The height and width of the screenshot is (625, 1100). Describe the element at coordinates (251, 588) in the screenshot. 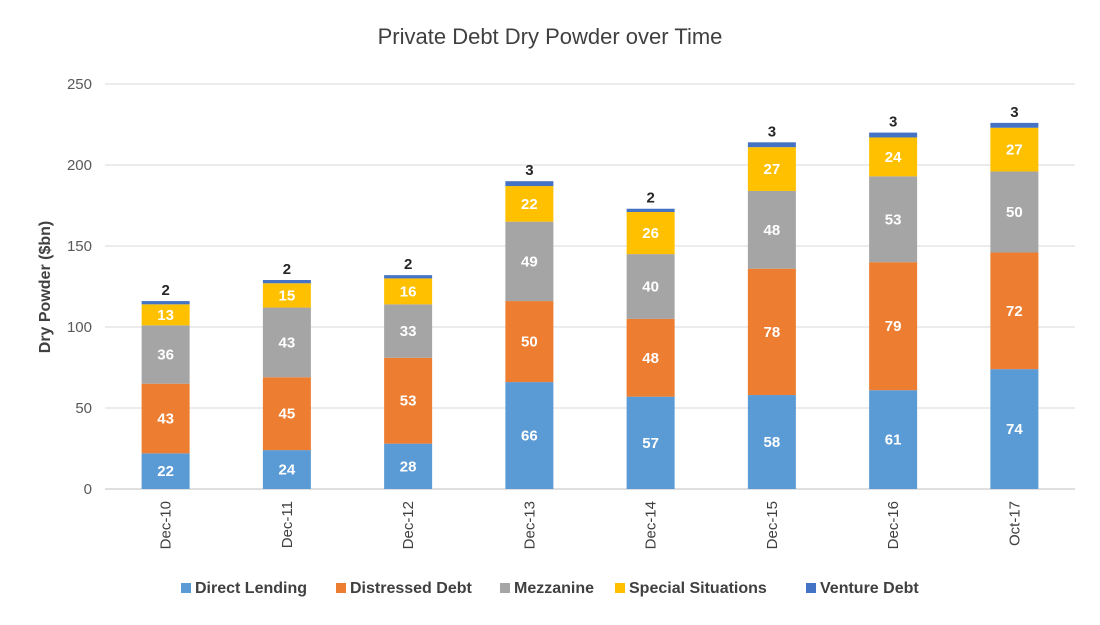

I see `legend-label: Direct Lending` at that location.